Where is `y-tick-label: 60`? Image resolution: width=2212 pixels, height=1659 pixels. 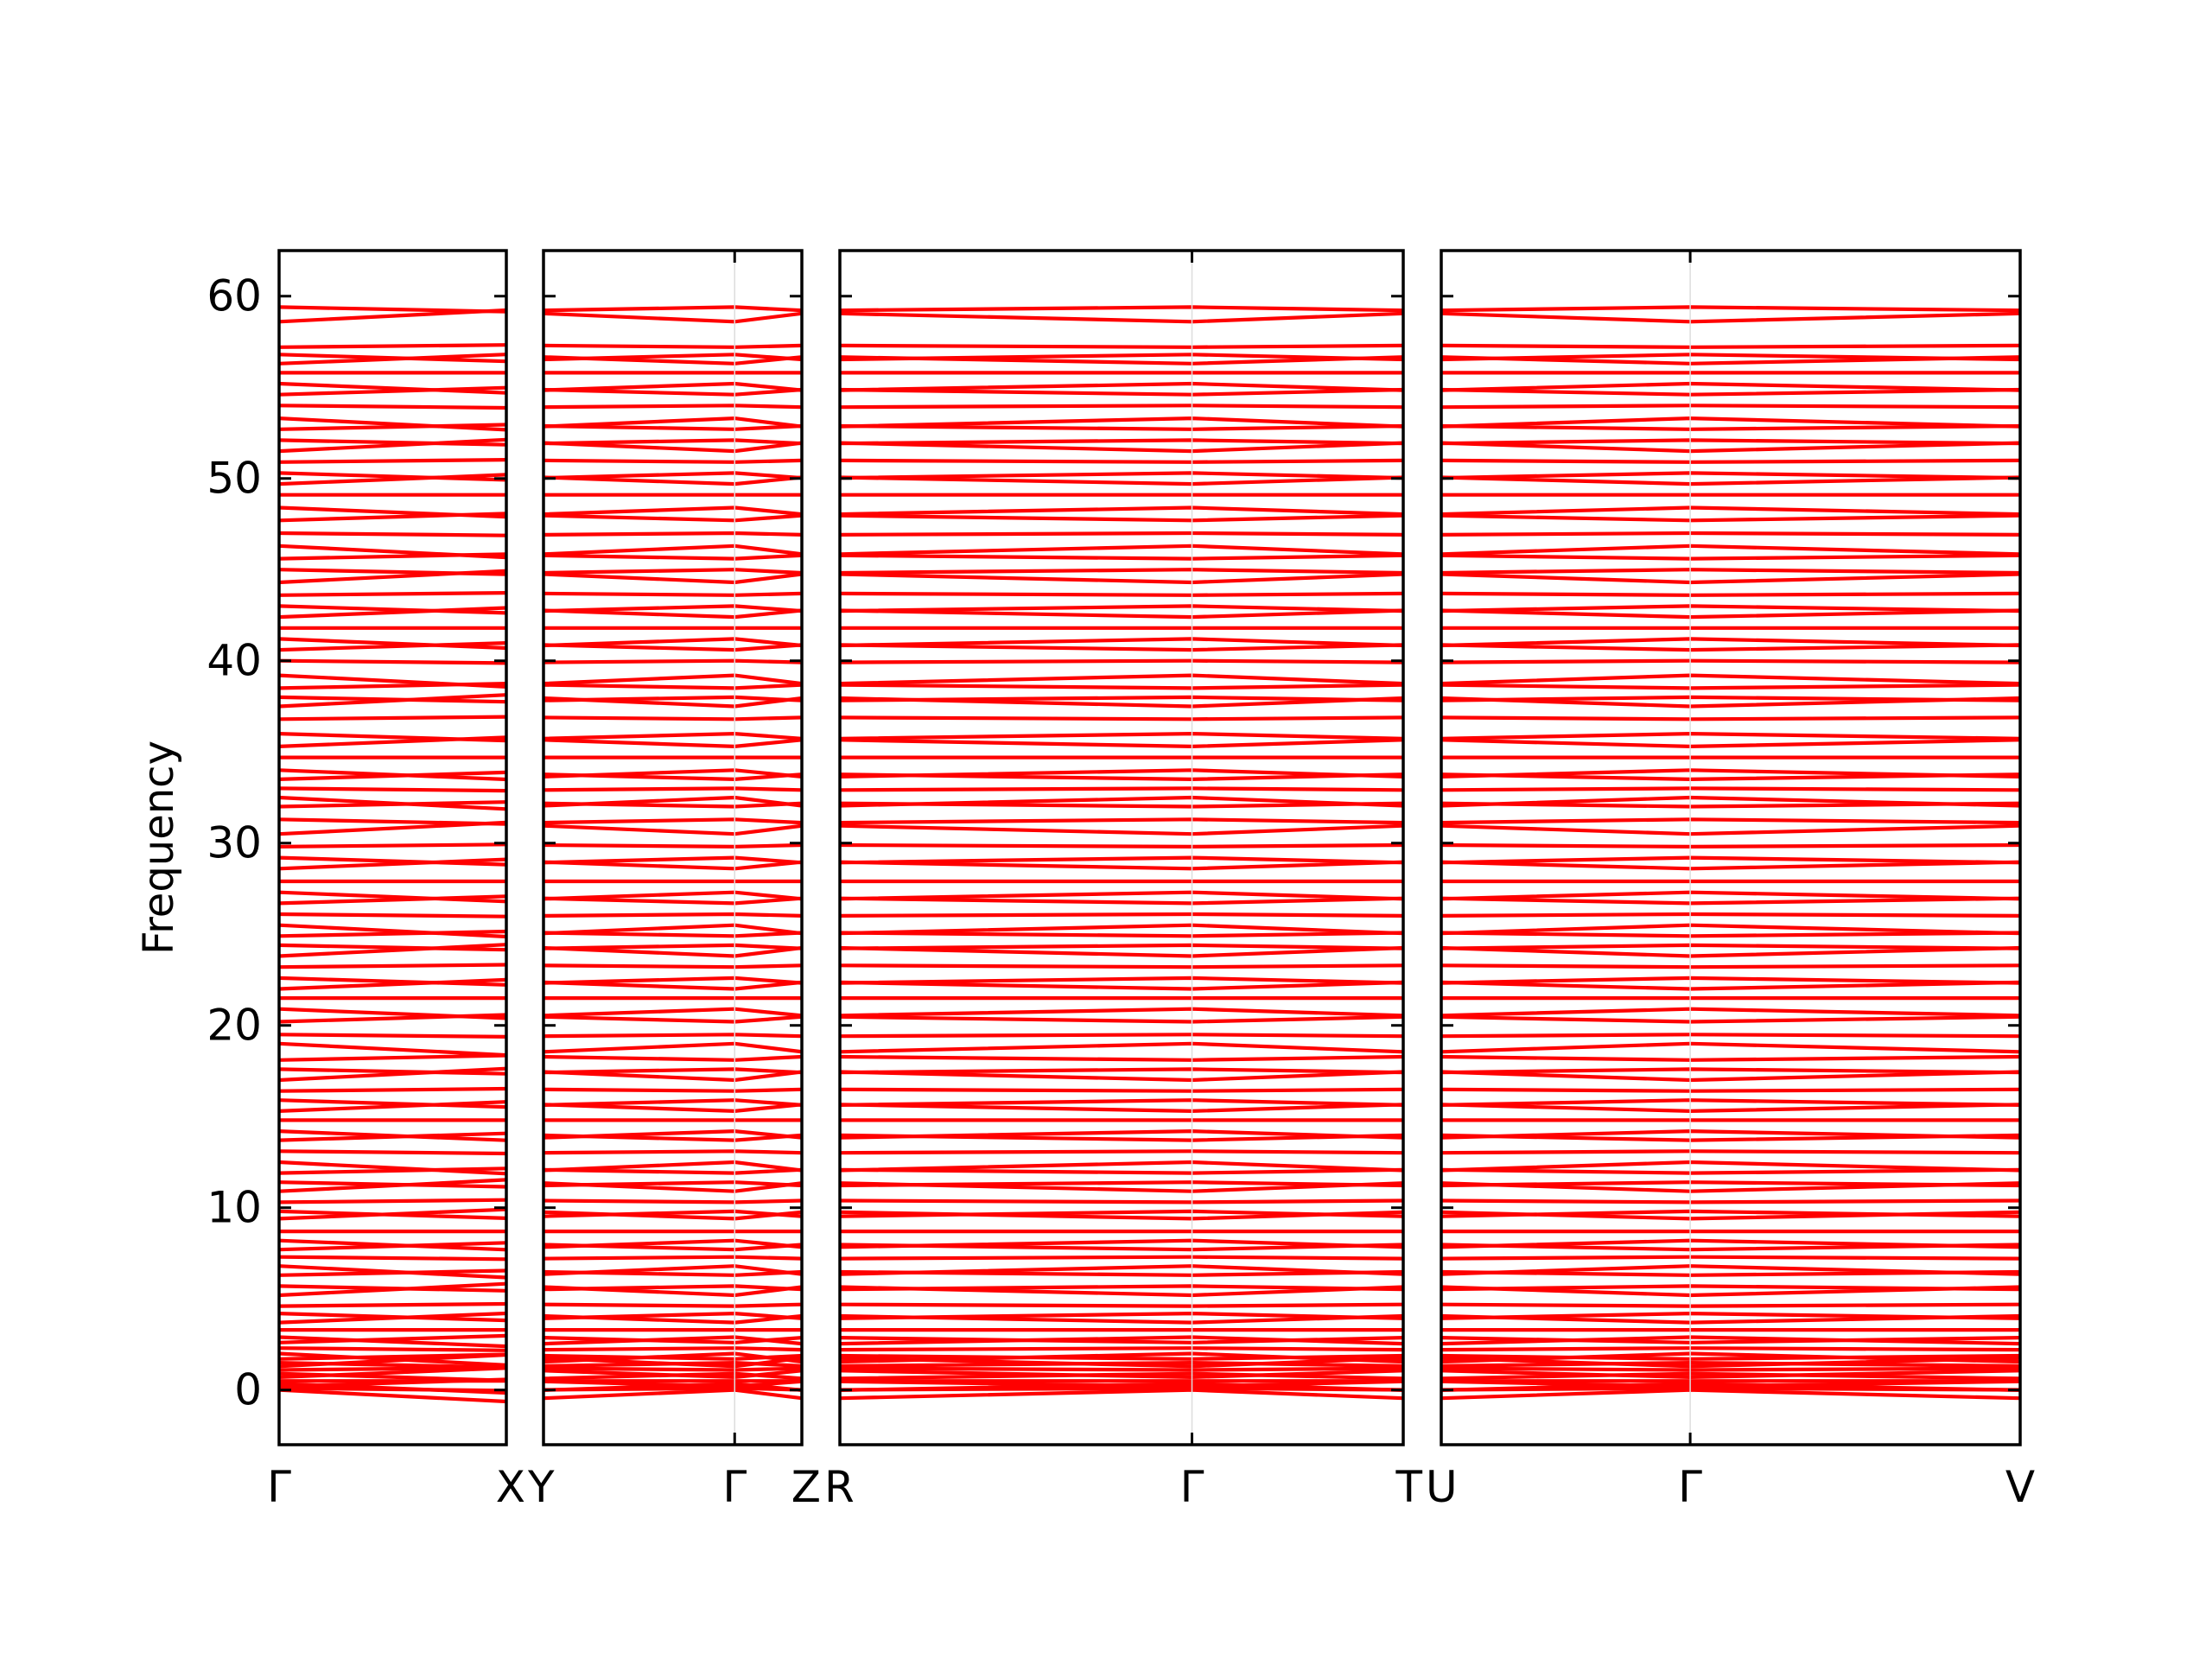 y-tick-label: 60 is located at coordinates (234, 296).